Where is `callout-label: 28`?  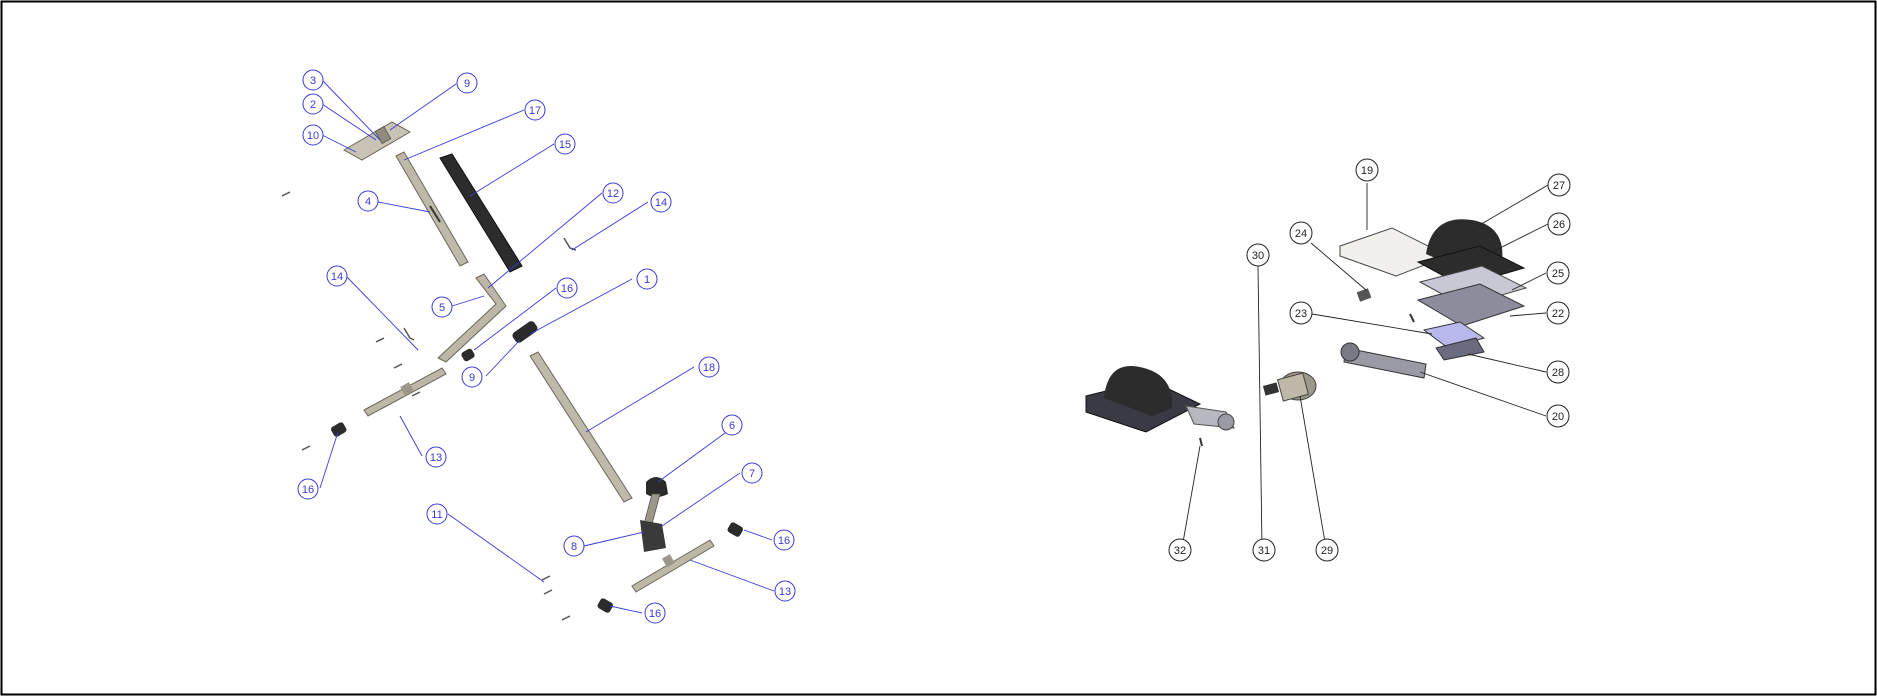 callout-label: 28 is located at coordinates (1558, 373).